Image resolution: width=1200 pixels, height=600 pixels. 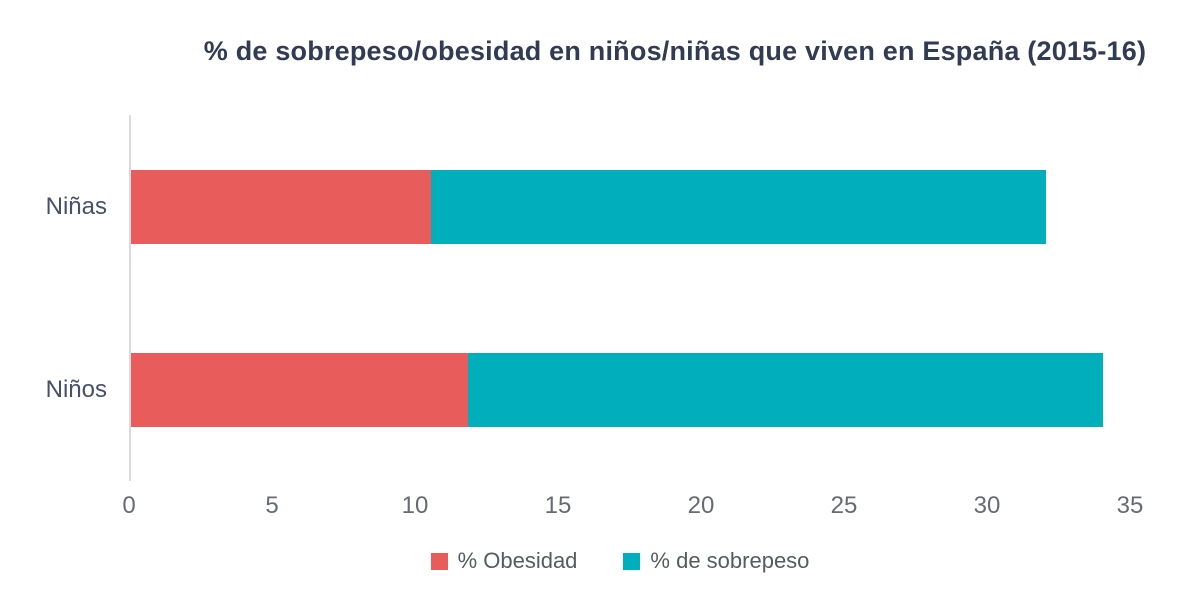 What do you see at coordinates (558, 505) in the screenshot?
I see `x-tick-label: 15` at bounding box center [558, 505].